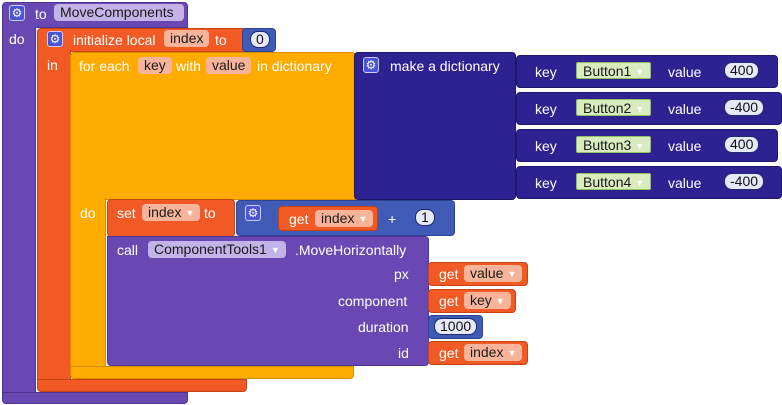 This screenshot has height=405, width=782. Describe the element at coordinates (142, 385) in the screenshot. I see `initialize-local-footer` at that location.